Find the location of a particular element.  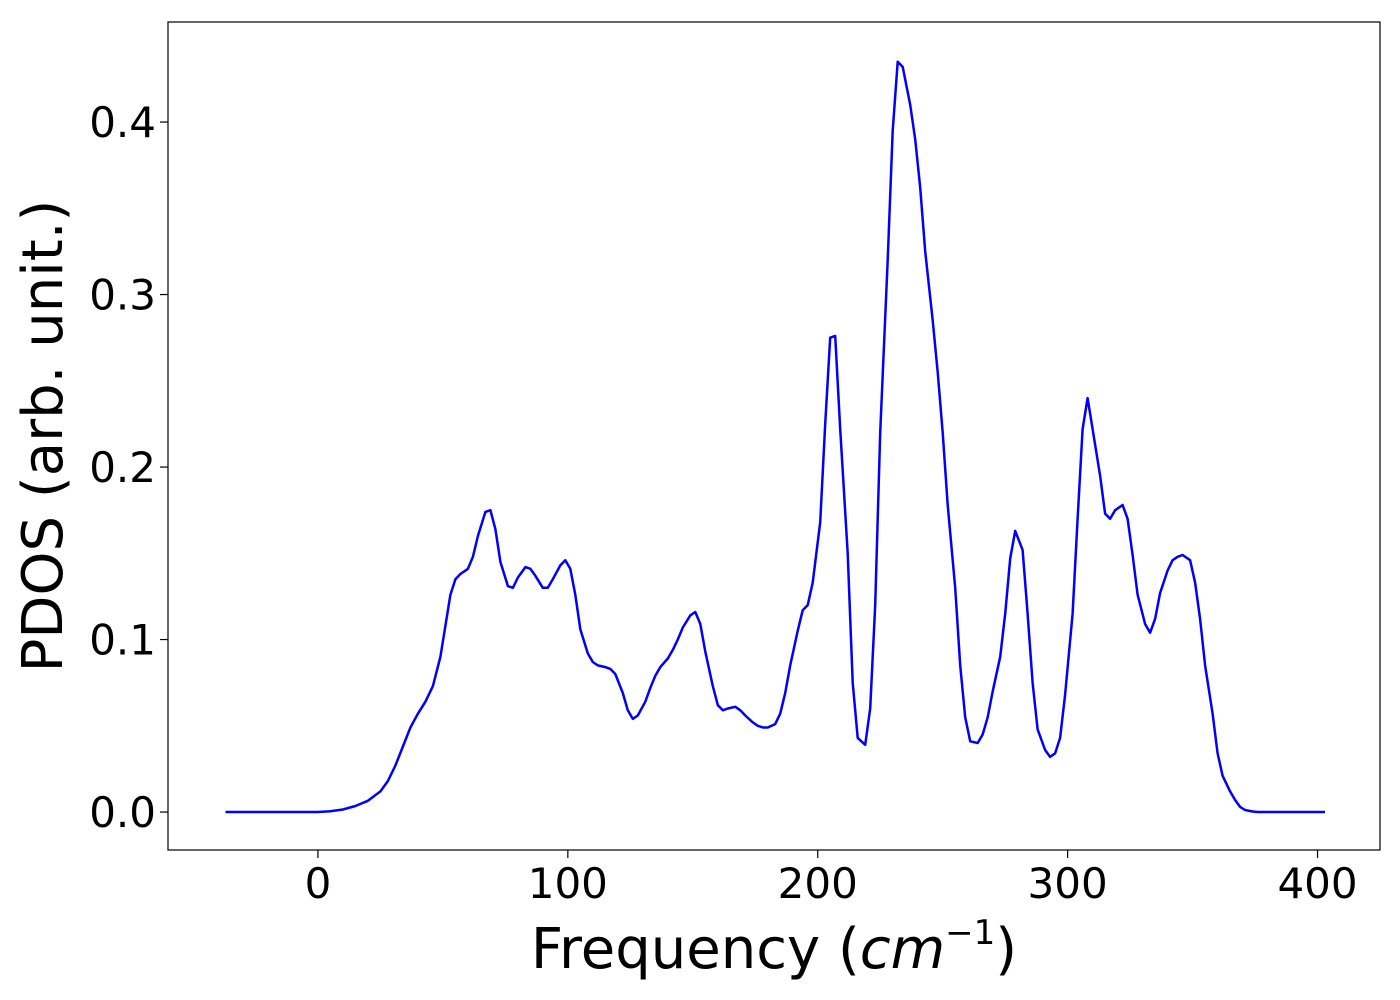

y-axis-label: PDOS (arb. unit.) is located at coordinates (43, 436).